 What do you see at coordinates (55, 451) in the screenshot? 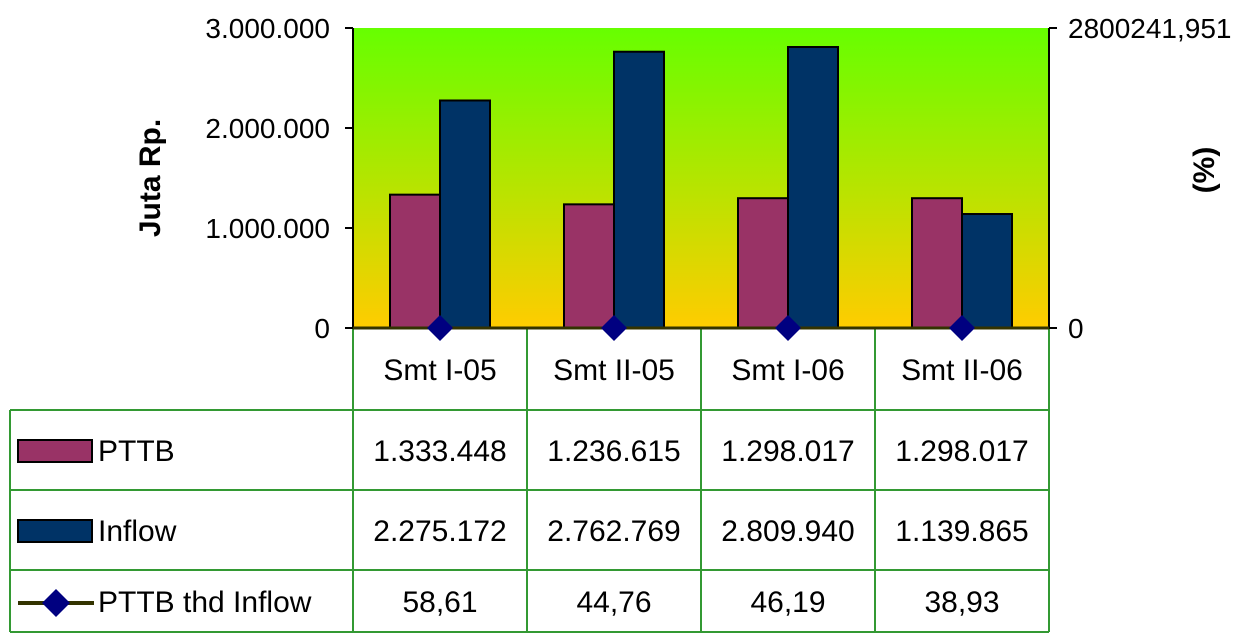
I see `legend-key-pttb` at bounding box center [55, 451].